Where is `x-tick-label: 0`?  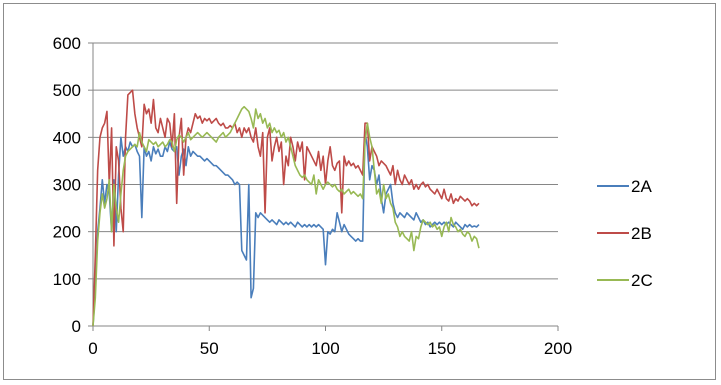 x-tick-label: 0 is located at coordinates (92, 348).